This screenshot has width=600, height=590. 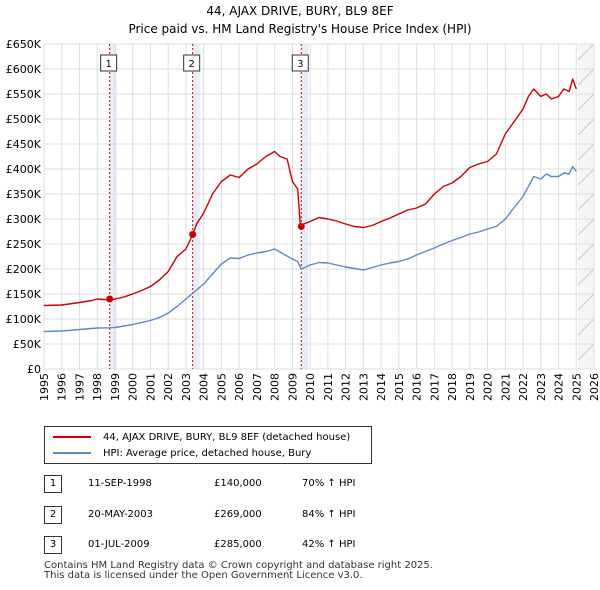 What do you see at coordinates (133, 387) in the screenshot?
I see `x-tick-label: 2000` at bounding box center [133, 387].